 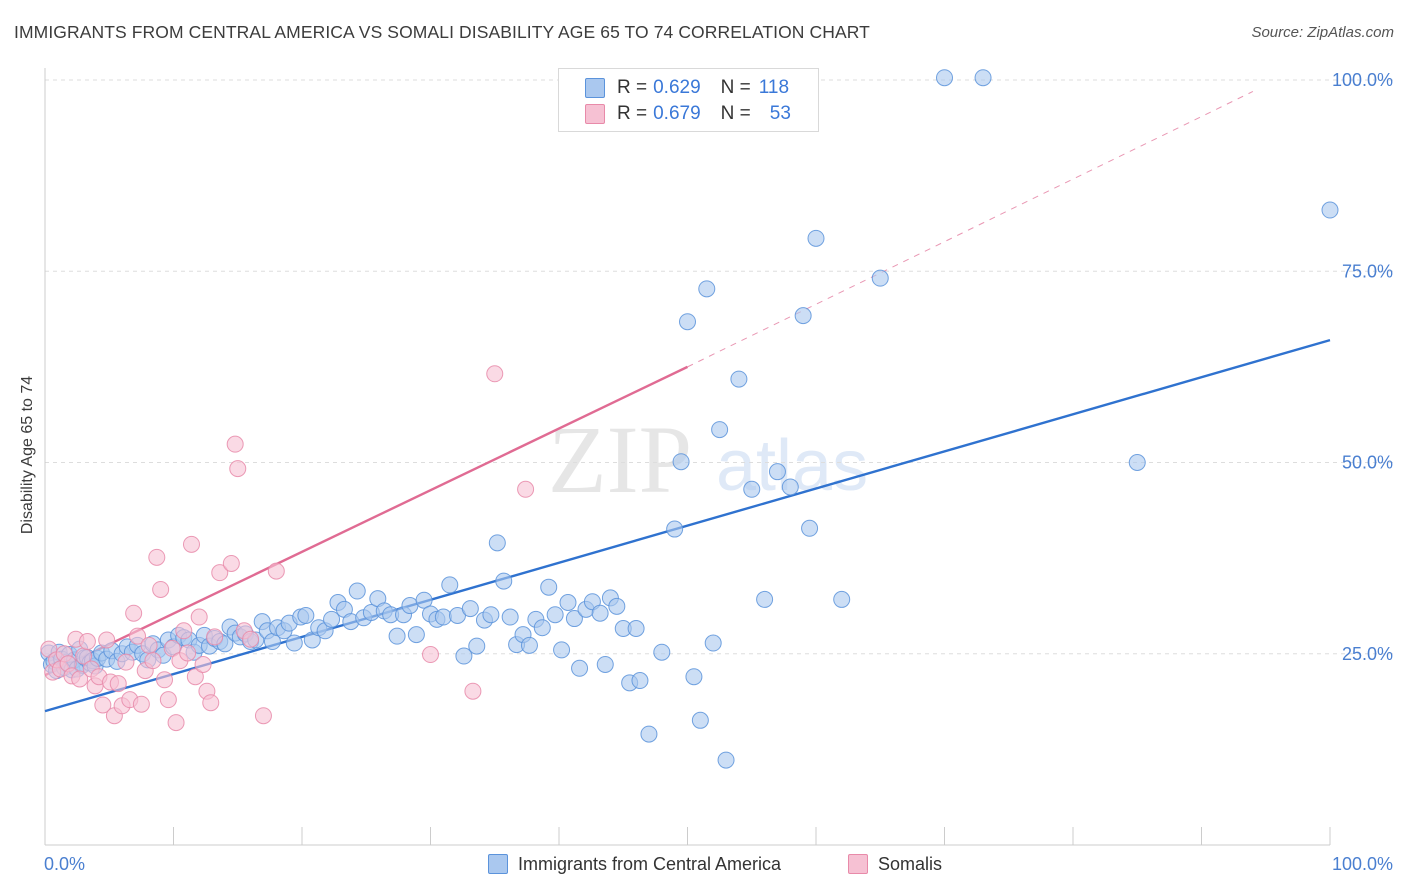 What do you see at coordinates (498, 864) in the screenshot?
I see `bottom-legend-swatch-blue` at bounding box center [498, 864].